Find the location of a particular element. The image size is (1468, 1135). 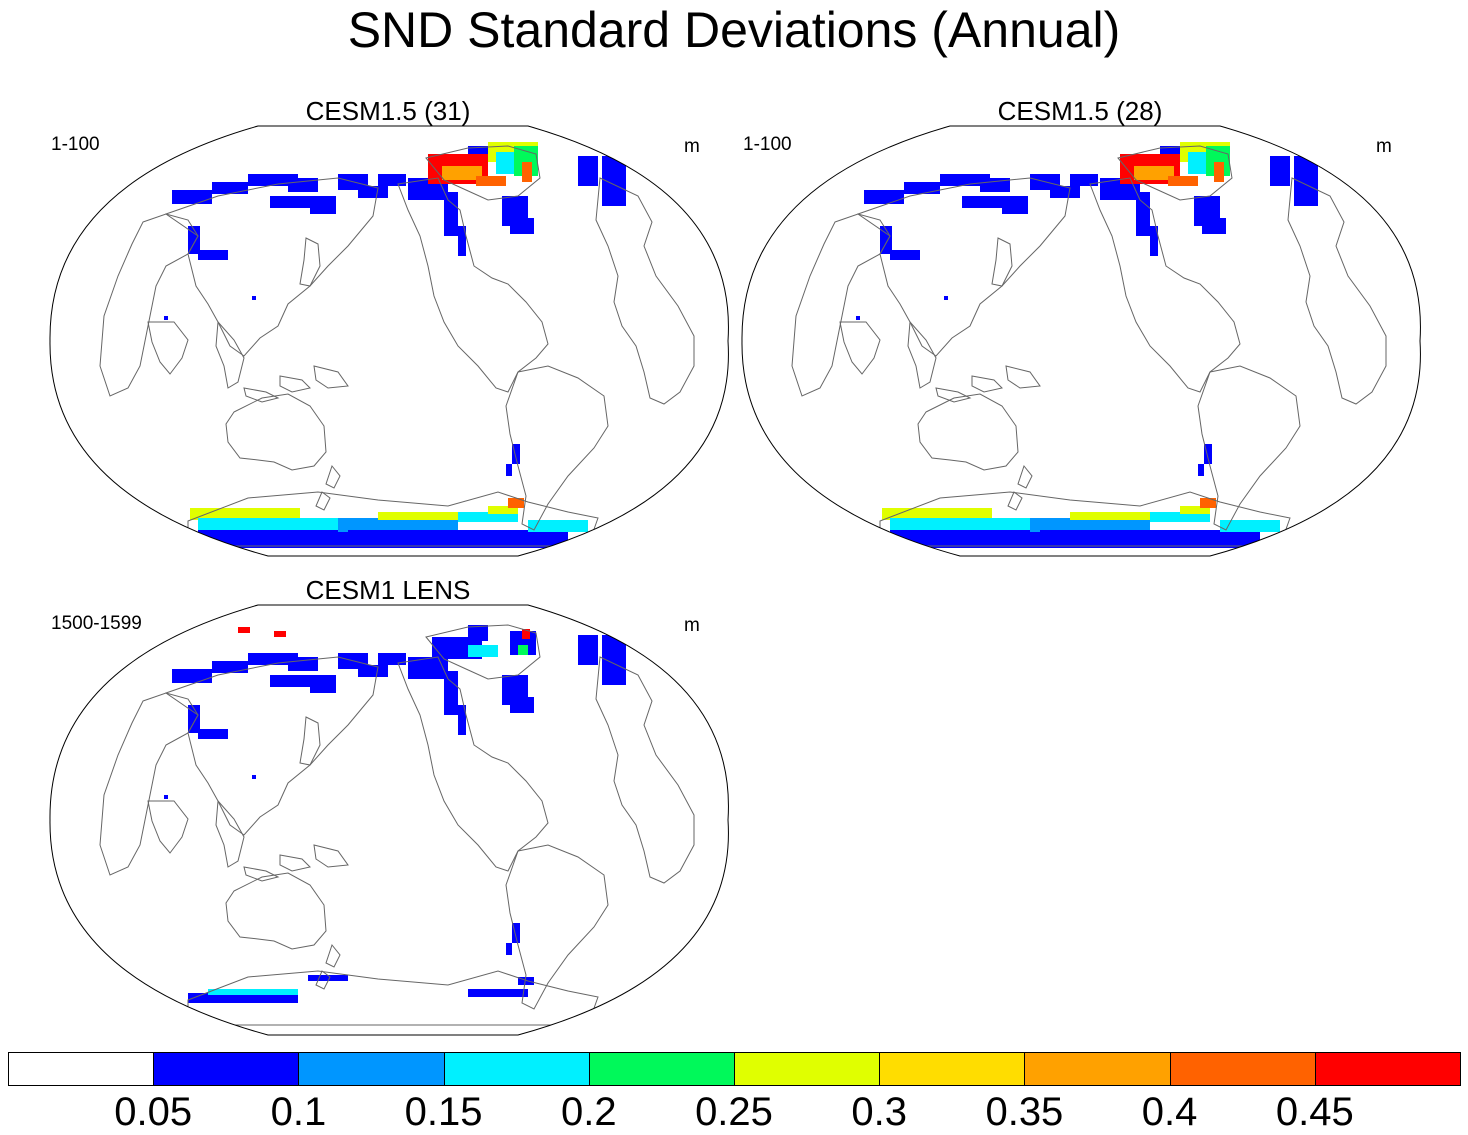

colorbar-label: 0.1 is located at coordinates (298, 1112).